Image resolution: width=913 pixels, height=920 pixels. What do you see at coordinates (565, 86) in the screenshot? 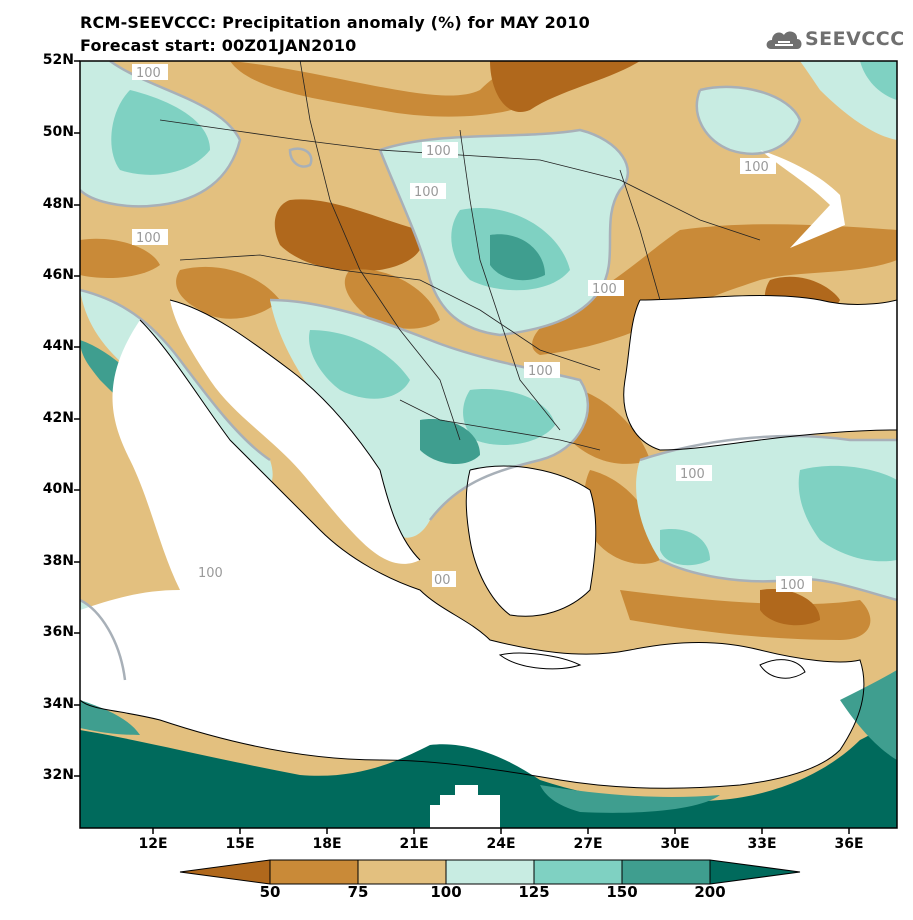
I see `driest-patch-poland` at bounding box center [565, 86].